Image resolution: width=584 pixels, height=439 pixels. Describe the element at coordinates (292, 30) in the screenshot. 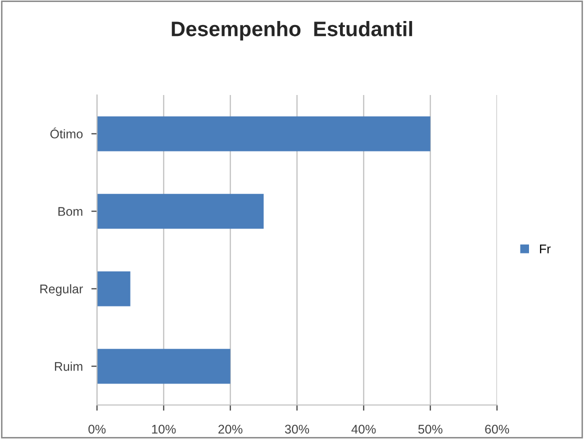

I see `chart-title: Desempenho Estudantil` at that location.